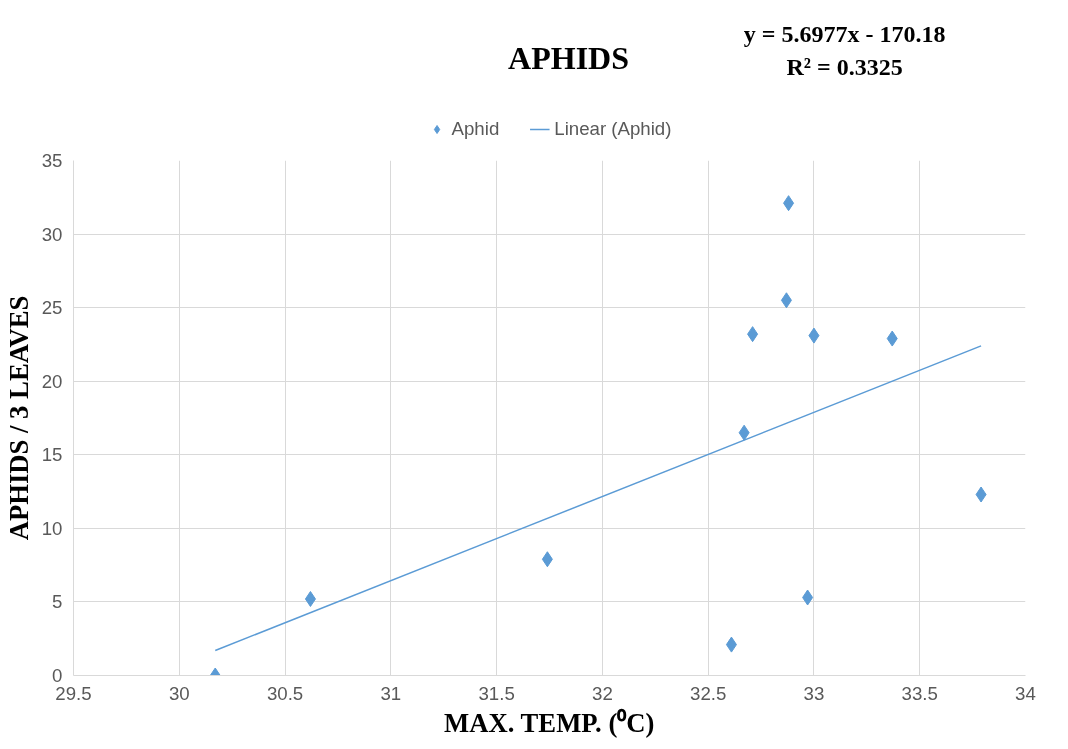  Describe the element at coordinates (179, 693) in the screenshot. I see `x-tick-label: 30` at that location.